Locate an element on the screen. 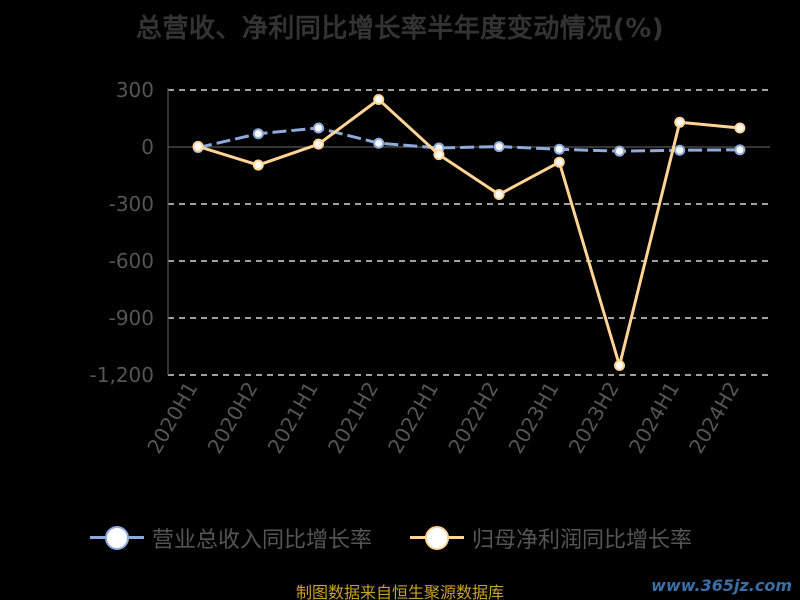  legend-swatch-net-profit is located at coordinates (437, 538).